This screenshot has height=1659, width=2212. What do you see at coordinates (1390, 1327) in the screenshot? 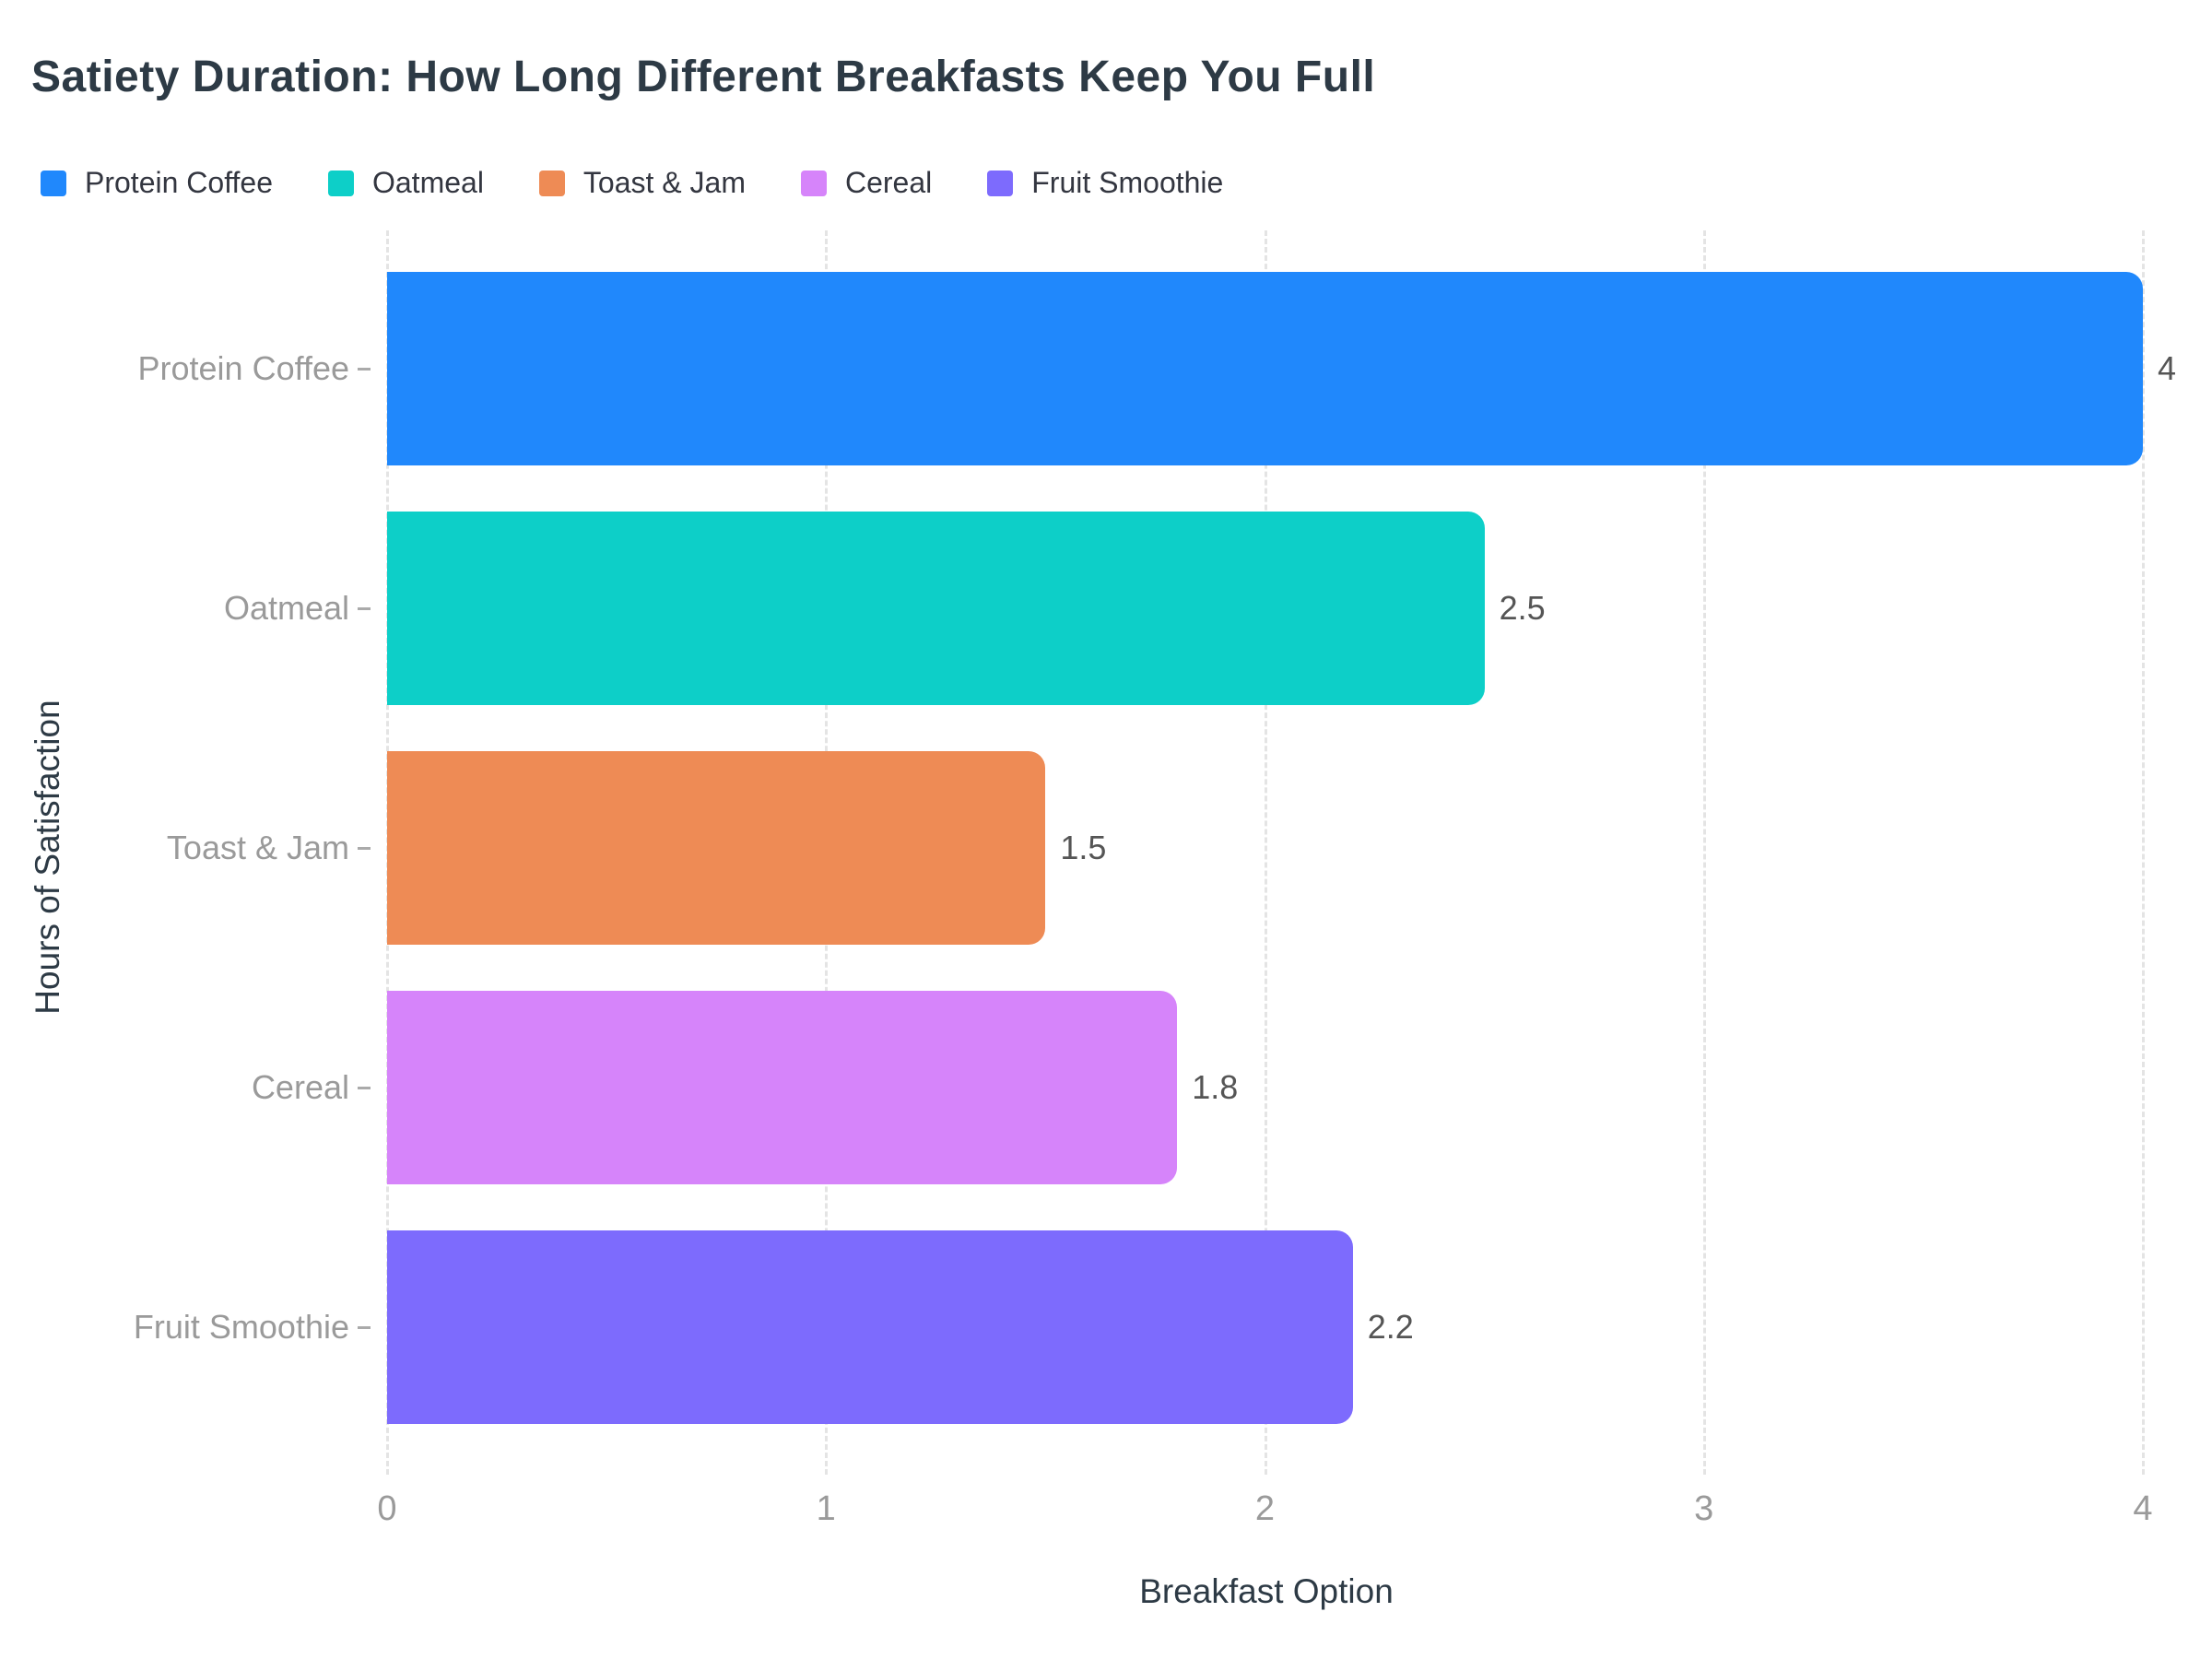
I see `bar-value-label: 2.2` at bounding box center [1390, 1327].